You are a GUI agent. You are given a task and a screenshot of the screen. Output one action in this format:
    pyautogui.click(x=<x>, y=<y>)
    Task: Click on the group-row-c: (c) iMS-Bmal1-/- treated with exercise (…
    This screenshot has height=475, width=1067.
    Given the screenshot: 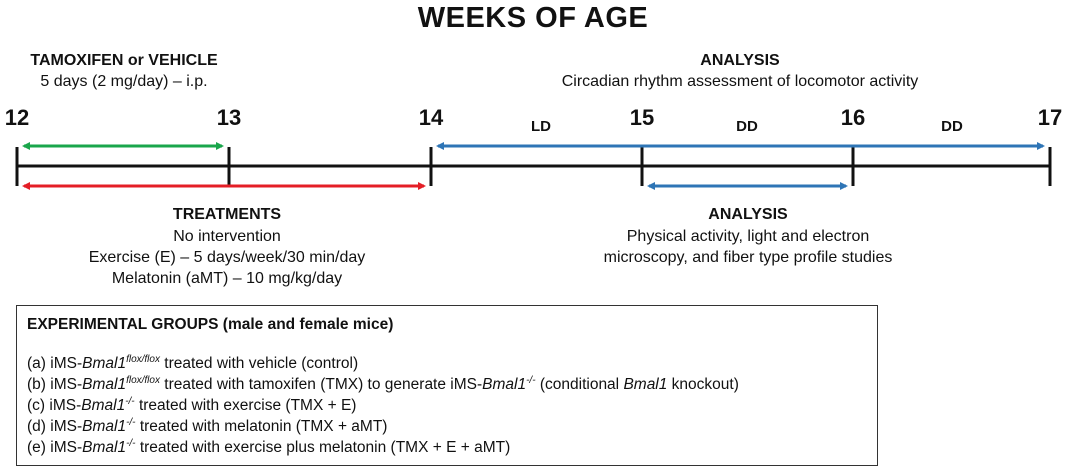 What is the action you would take?
    pyautogui.click(x=191, y=405)
    